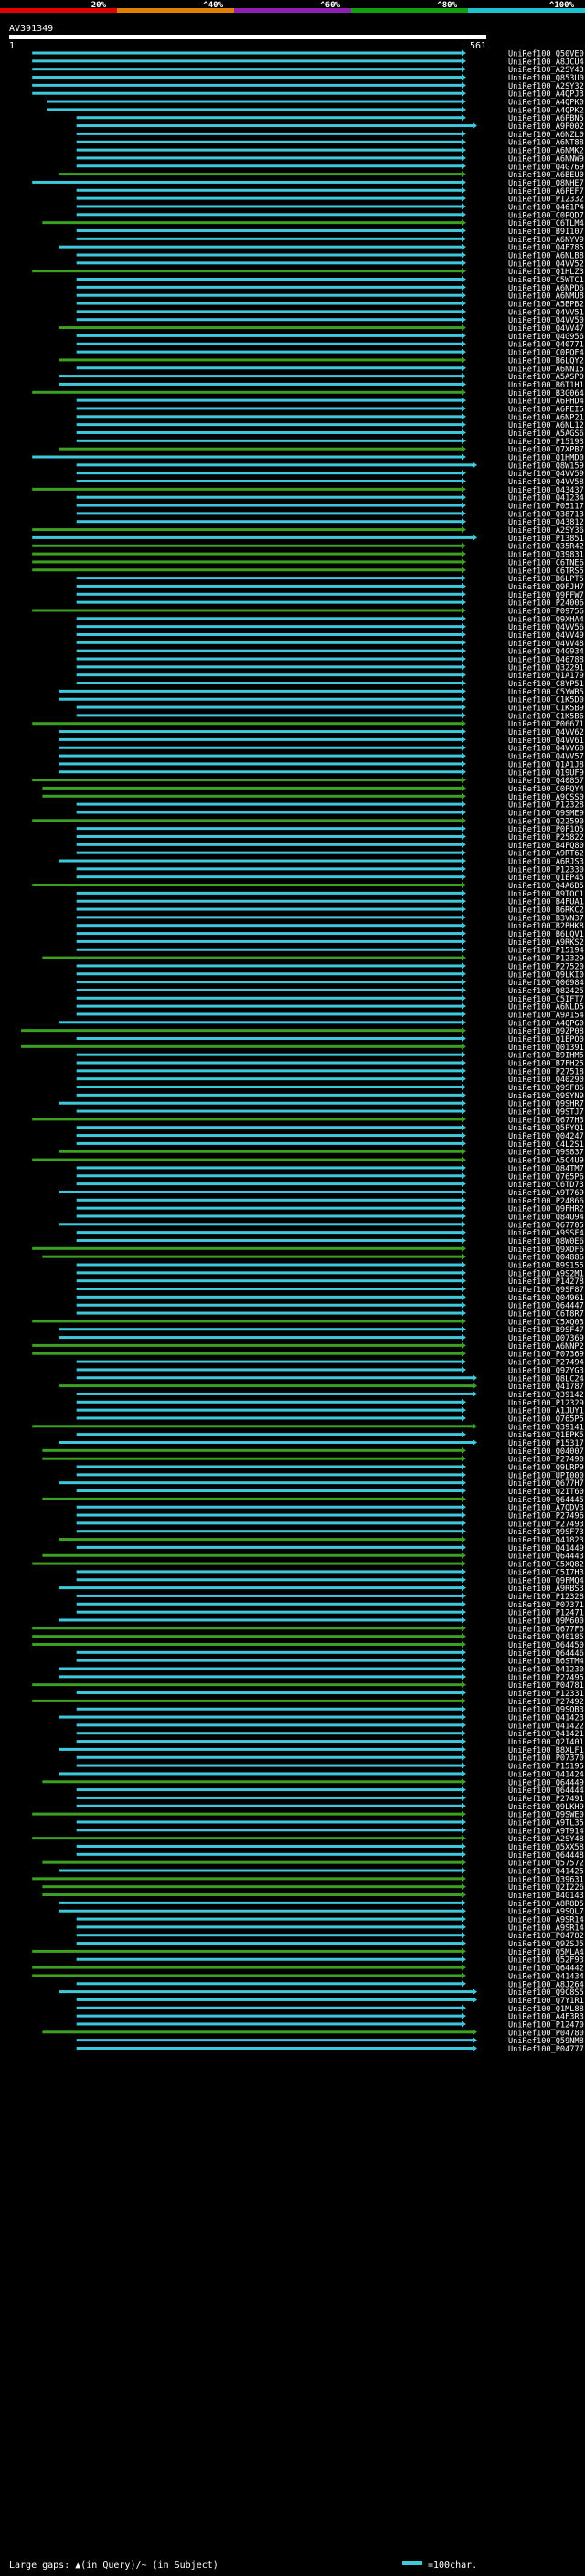 The image size is (585, 2576). What do you see at coordinates (546, 78) in the screenshot?
I see `hit-label: UniRef100_Q853U0` at bounding box center [546, 78].